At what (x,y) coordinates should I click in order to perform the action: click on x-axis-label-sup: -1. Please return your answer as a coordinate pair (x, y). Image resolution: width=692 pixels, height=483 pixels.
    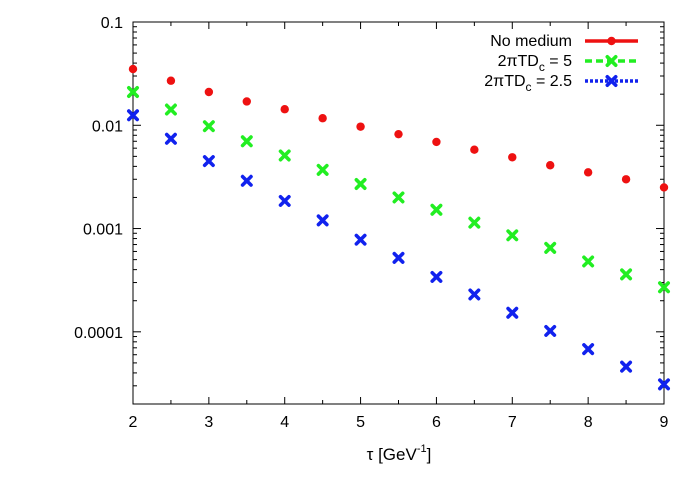
    Looking at the image, I should click on (422, 449).